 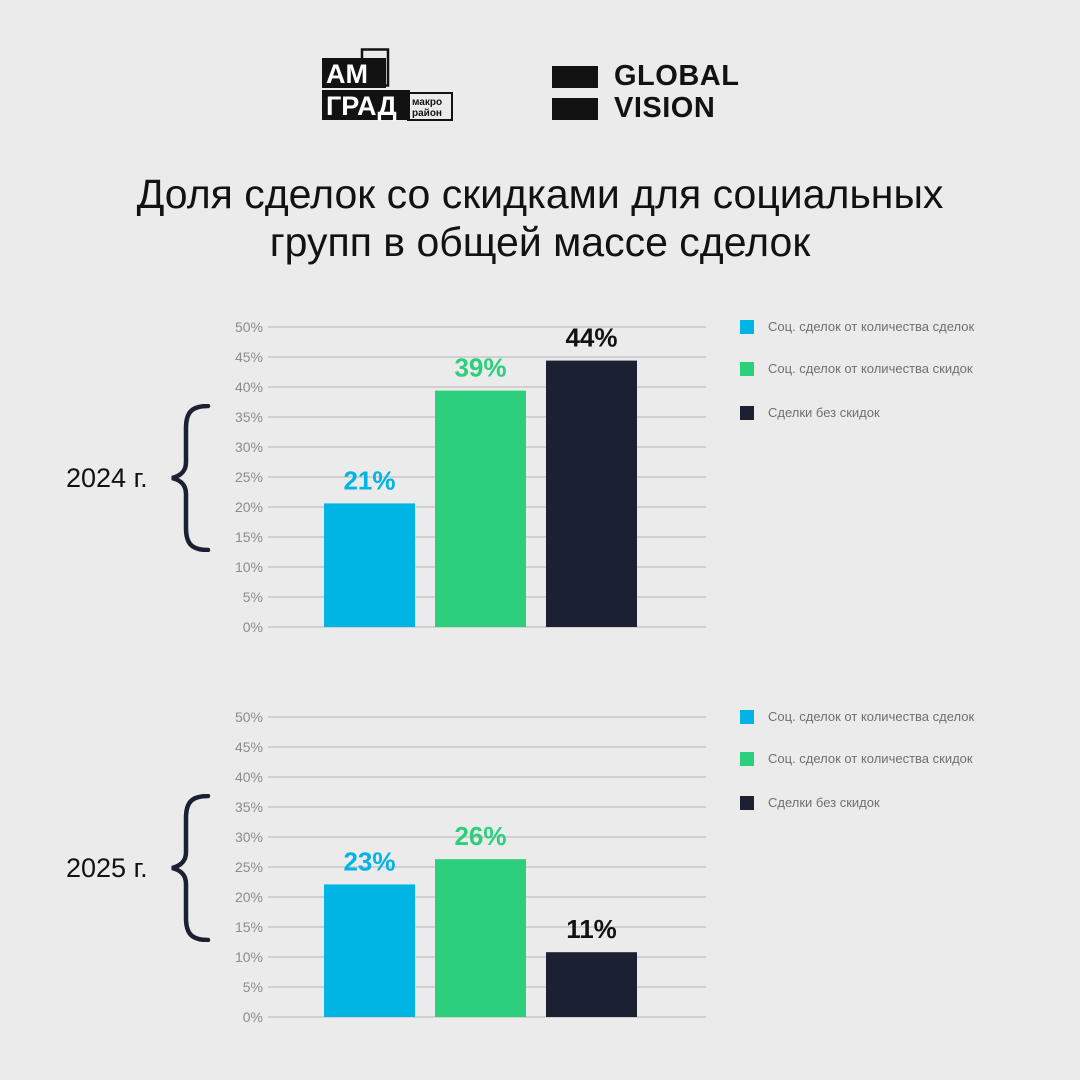 What do you see at coordinates (540, 194) in the screenshot?
I see `page-title-line1: Доля сделок со скидками для социальных` at bounding box center [540, 194].